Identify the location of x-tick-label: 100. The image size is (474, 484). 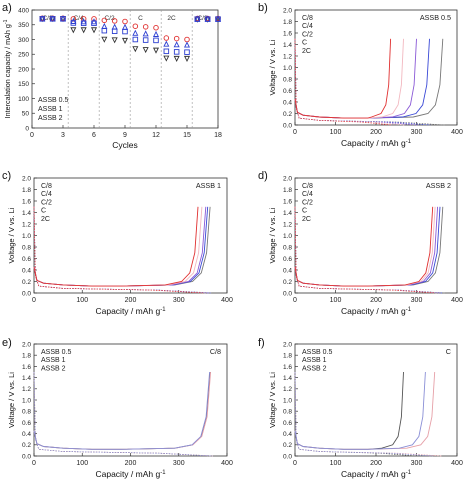
(336, 132).